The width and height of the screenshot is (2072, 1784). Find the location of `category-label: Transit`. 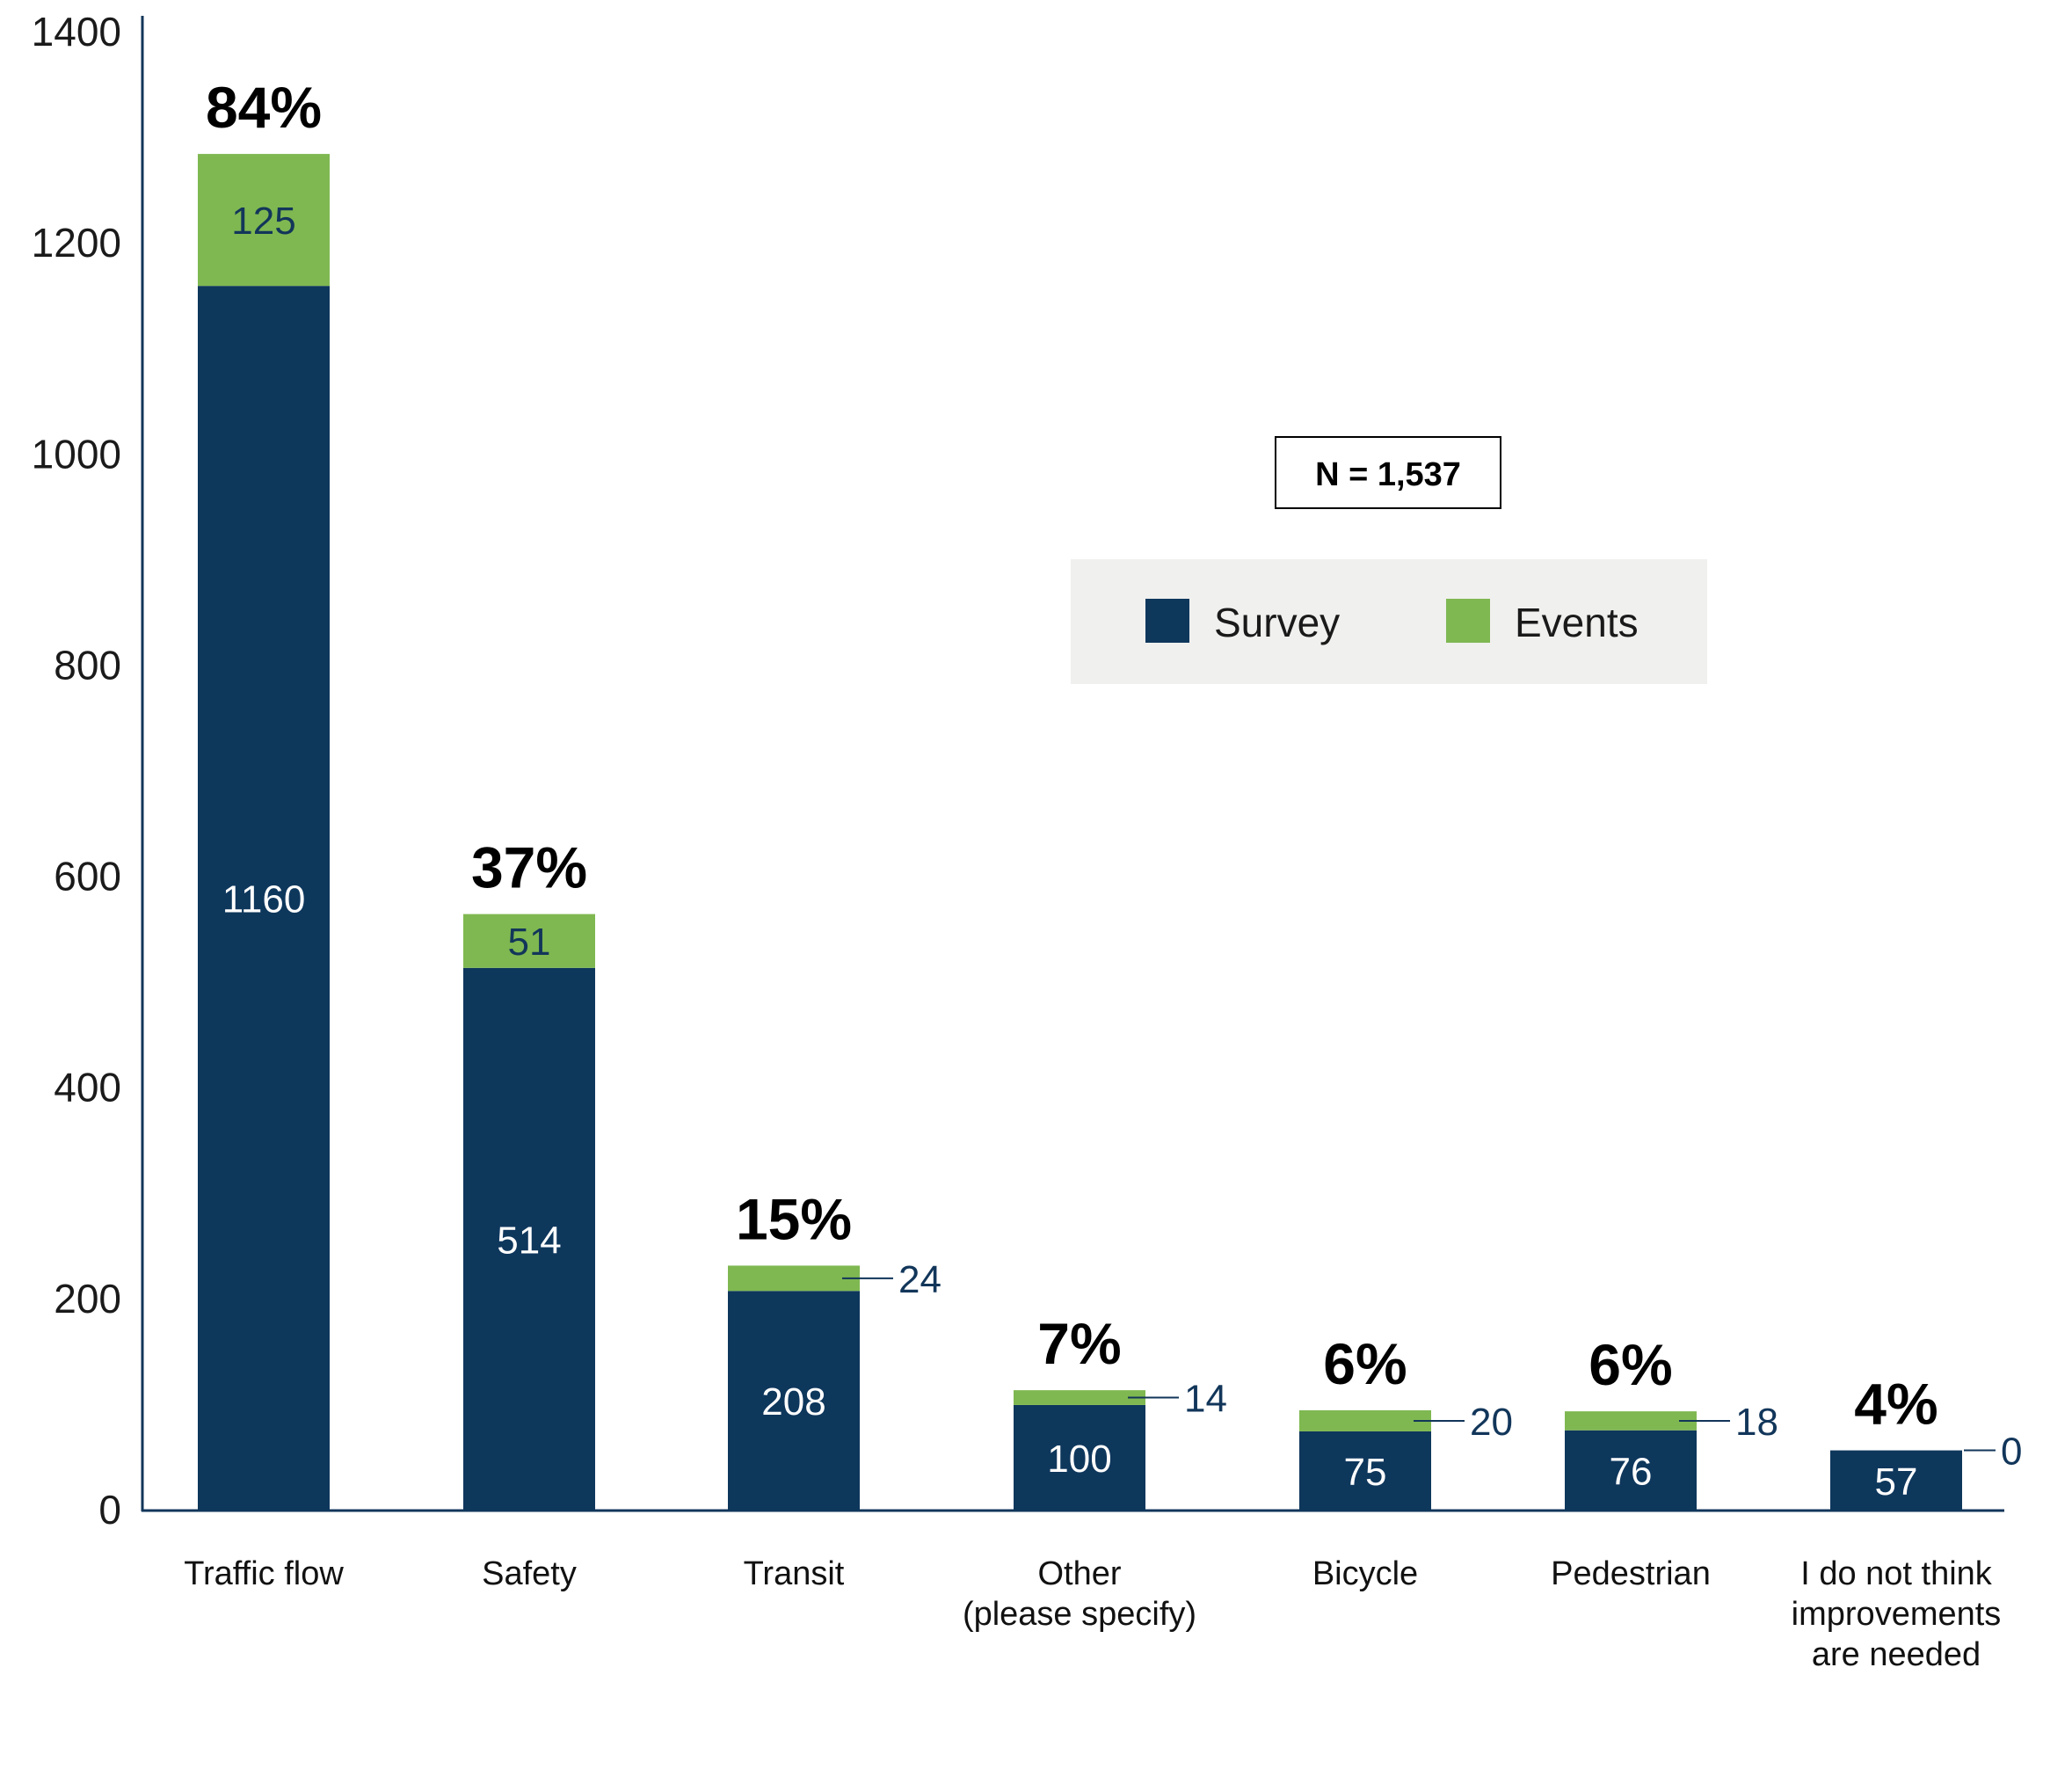

category-label: Transit is located at coordinates (794, 1573).